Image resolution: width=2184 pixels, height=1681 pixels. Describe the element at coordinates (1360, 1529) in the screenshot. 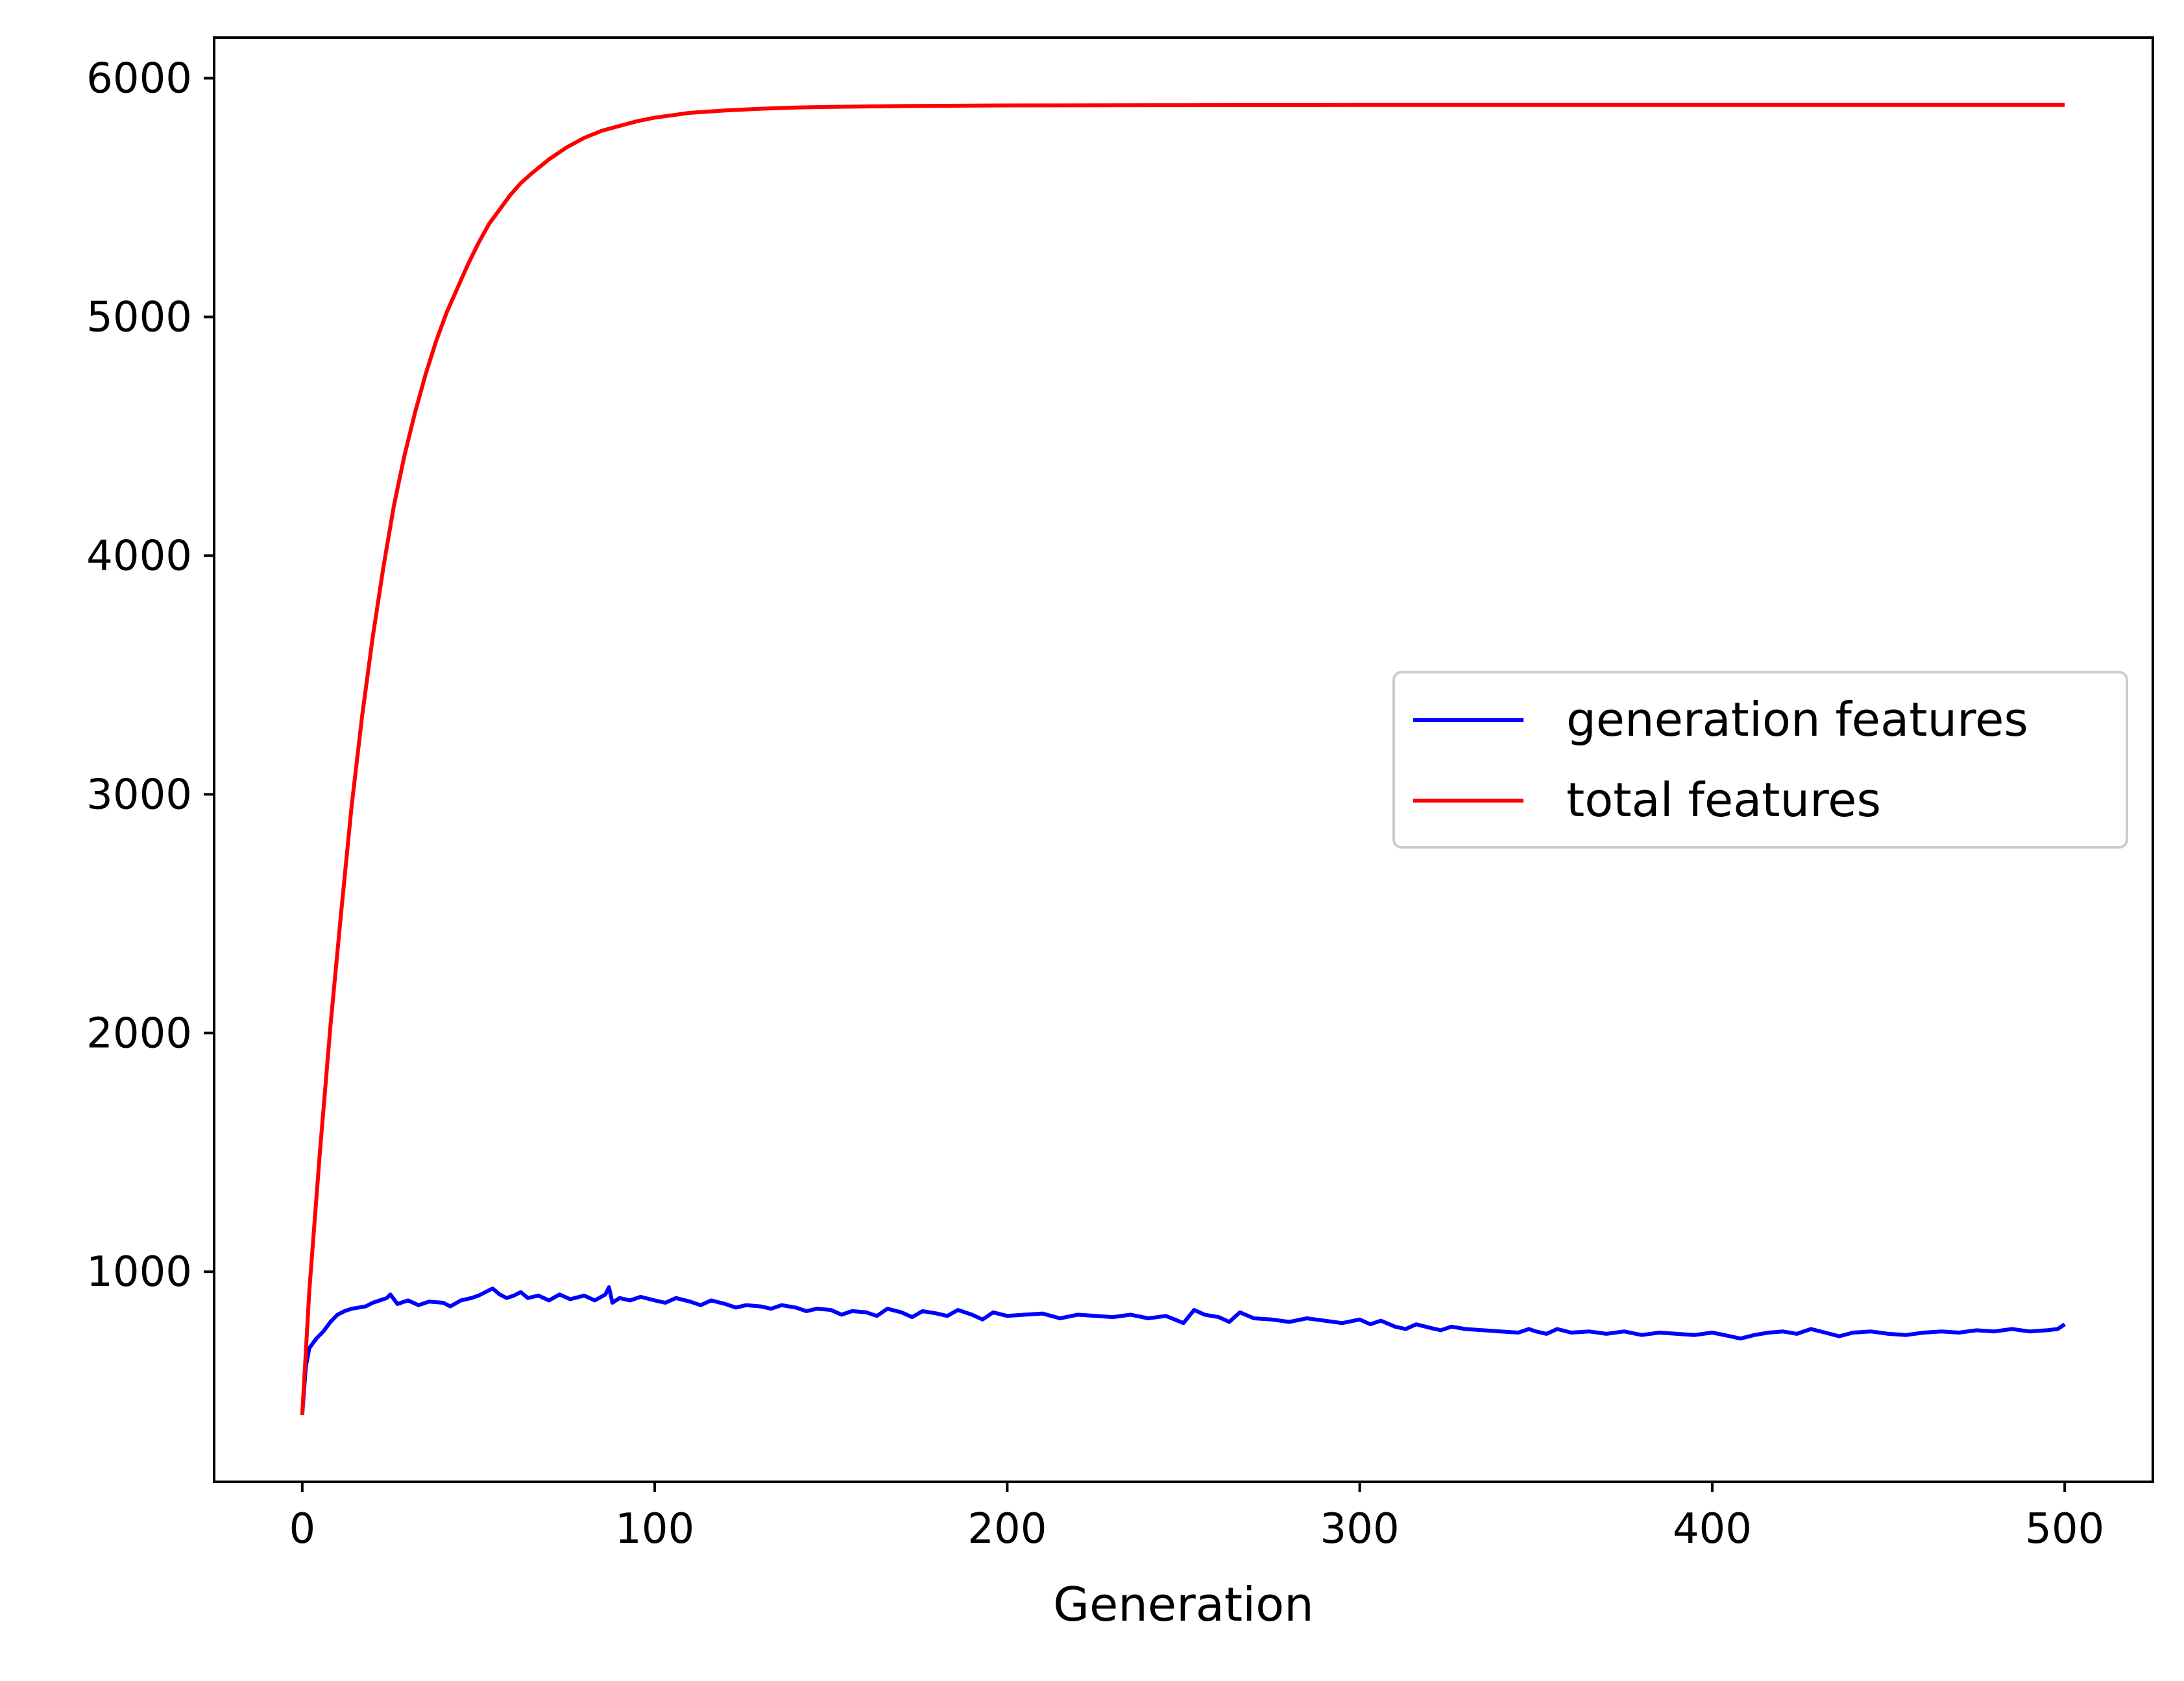

I see `x-tick-label: 300` at that location.